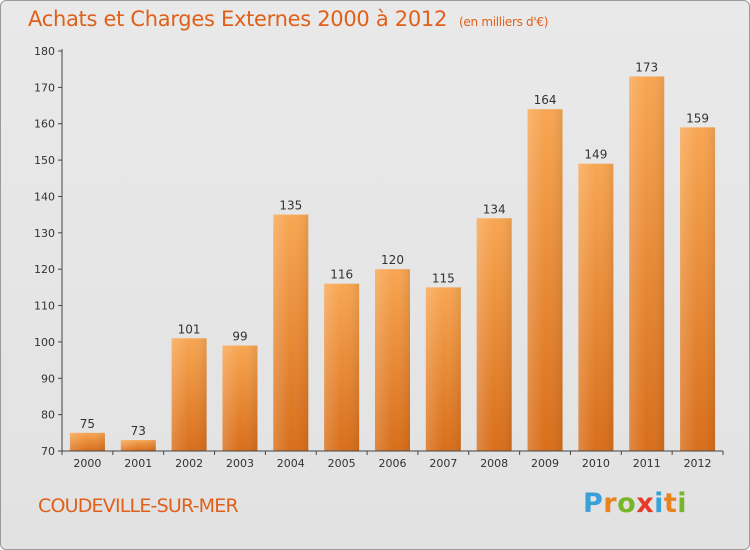 The image size is (750, 550). What do you see at coordinates (593, 503) in the screenshot?
I see `logo-letter: P` at bounding box center [593, 503].